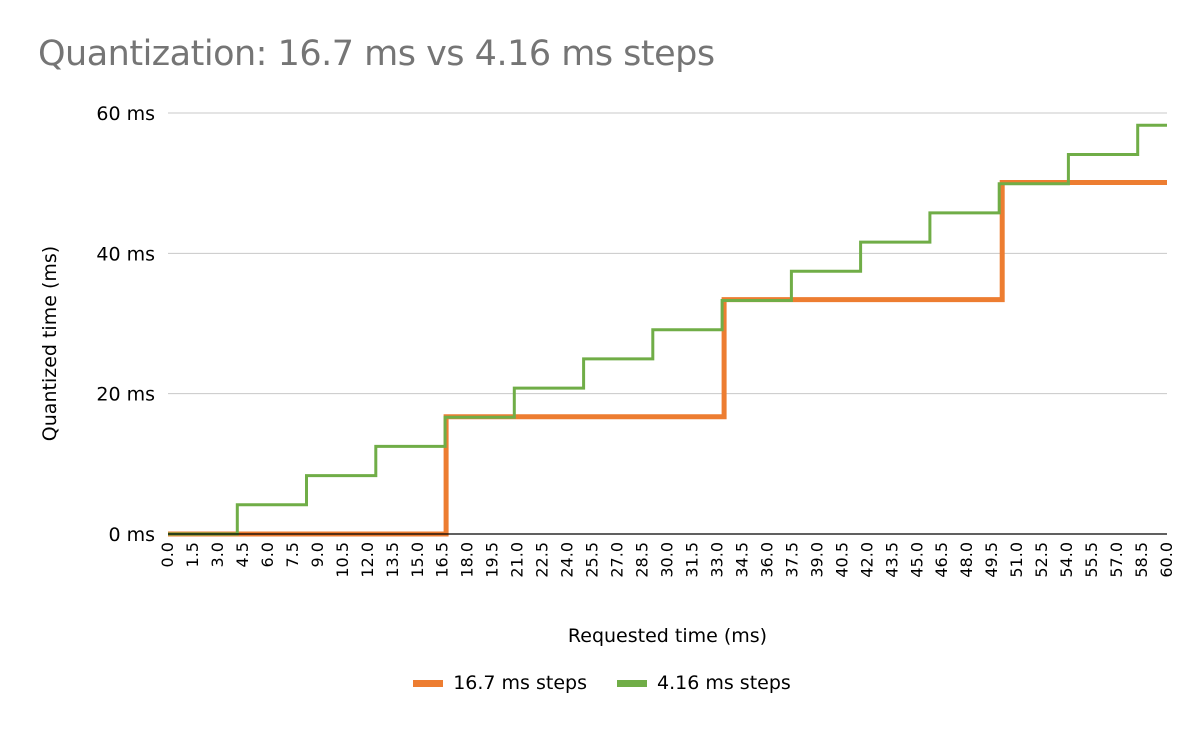  What do you see at coordinates (1066, 560) in the screenshot?
I see `x-tick-label: 54.0` at bounding box center [1066, 560].